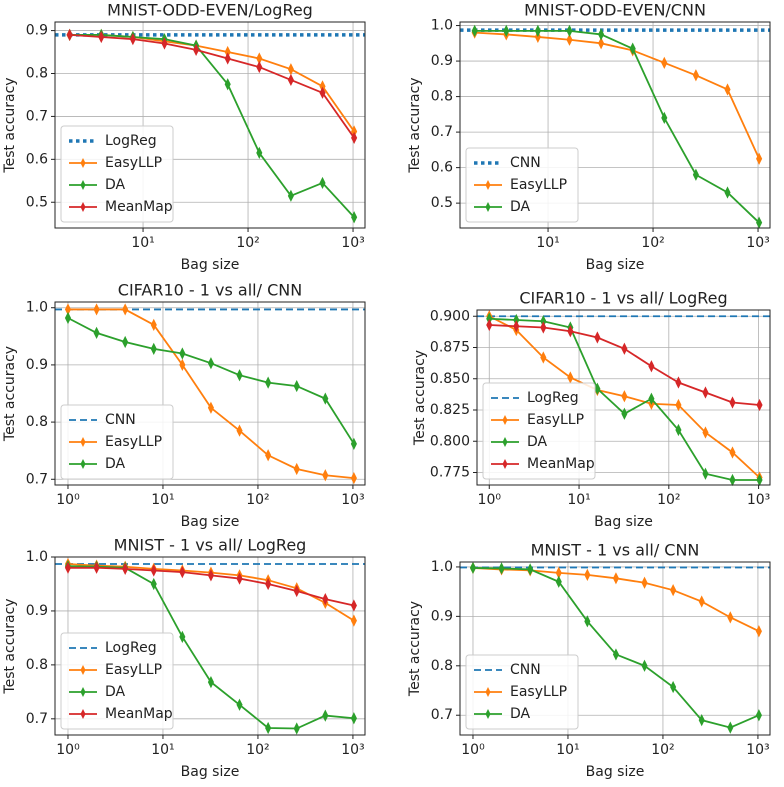 This screenshot has height=787, width=784. What do you see at coordinates (450, 410) in the screenshot?
I see `y-tick-label: 0.825` at bounding box center [450, 410].